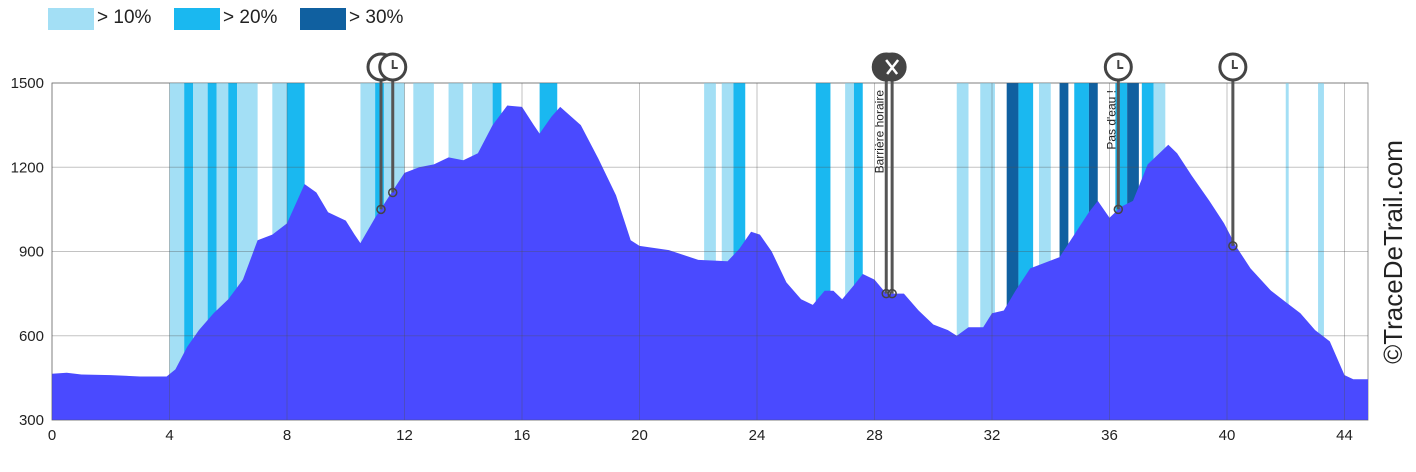  Describe the element at coordinates (250, 17) in the screenshot. I see `legend-label: > 20%` at that location.